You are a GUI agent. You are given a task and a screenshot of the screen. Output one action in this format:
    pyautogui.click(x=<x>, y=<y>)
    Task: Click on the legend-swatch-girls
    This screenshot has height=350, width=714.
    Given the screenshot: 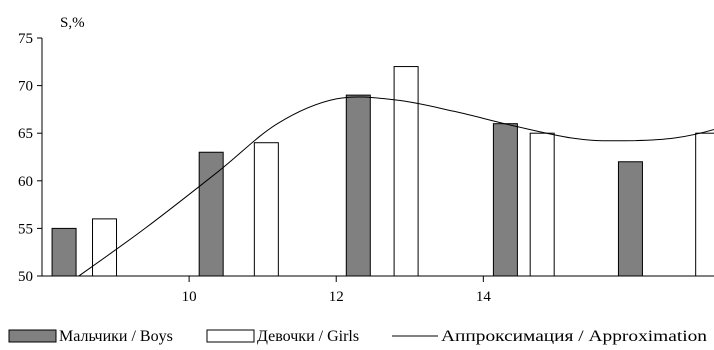 What is the action you would take?
    pyautogui.click(x=230, y=336)
    